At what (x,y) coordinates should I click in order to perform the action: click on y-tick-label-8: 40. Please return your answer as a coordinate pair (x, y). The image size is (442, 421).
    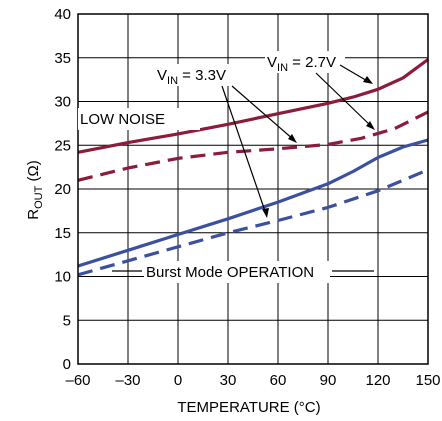
    Looking at the image, I should click on (62, 14).